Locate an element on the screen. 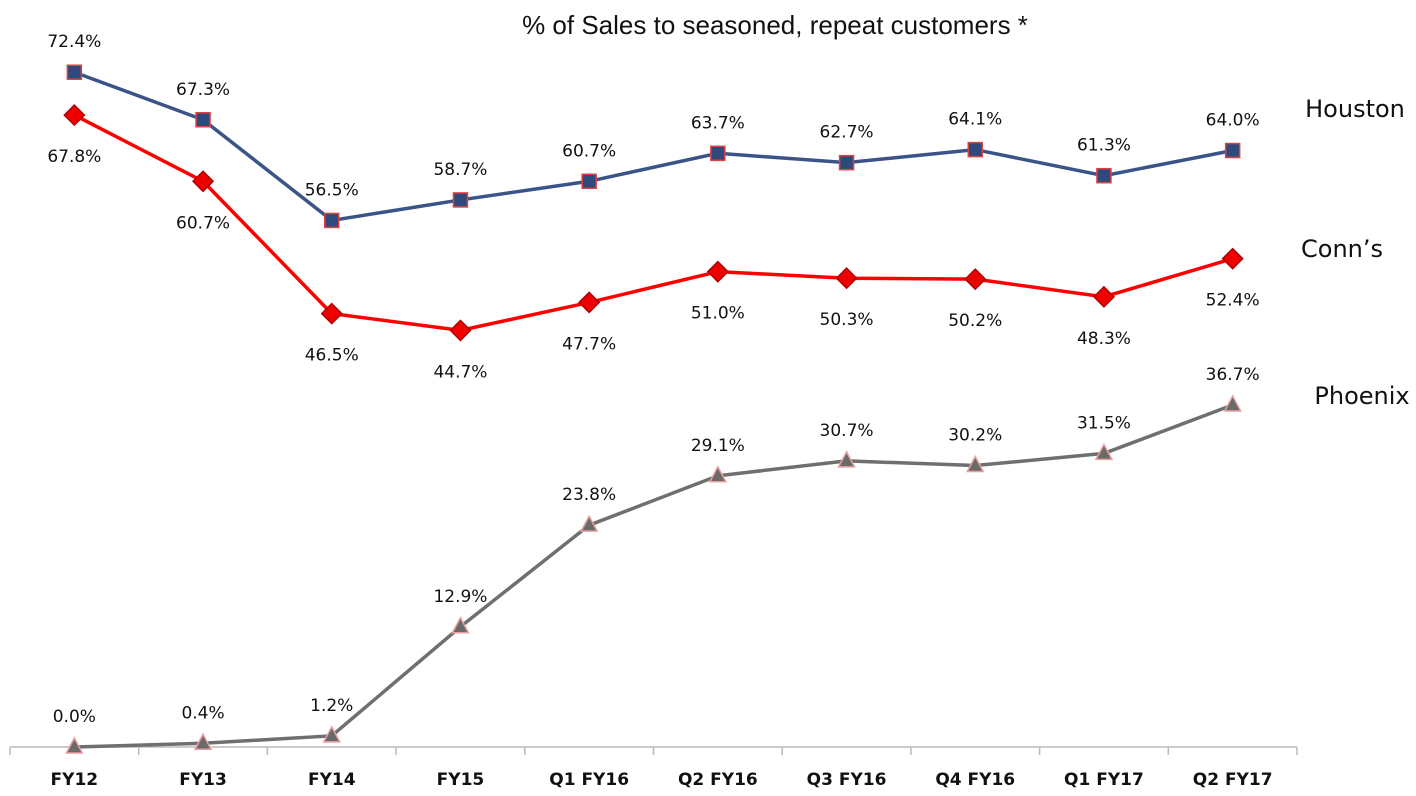  data-label: 12.9% is located at coordinates (460, 597).